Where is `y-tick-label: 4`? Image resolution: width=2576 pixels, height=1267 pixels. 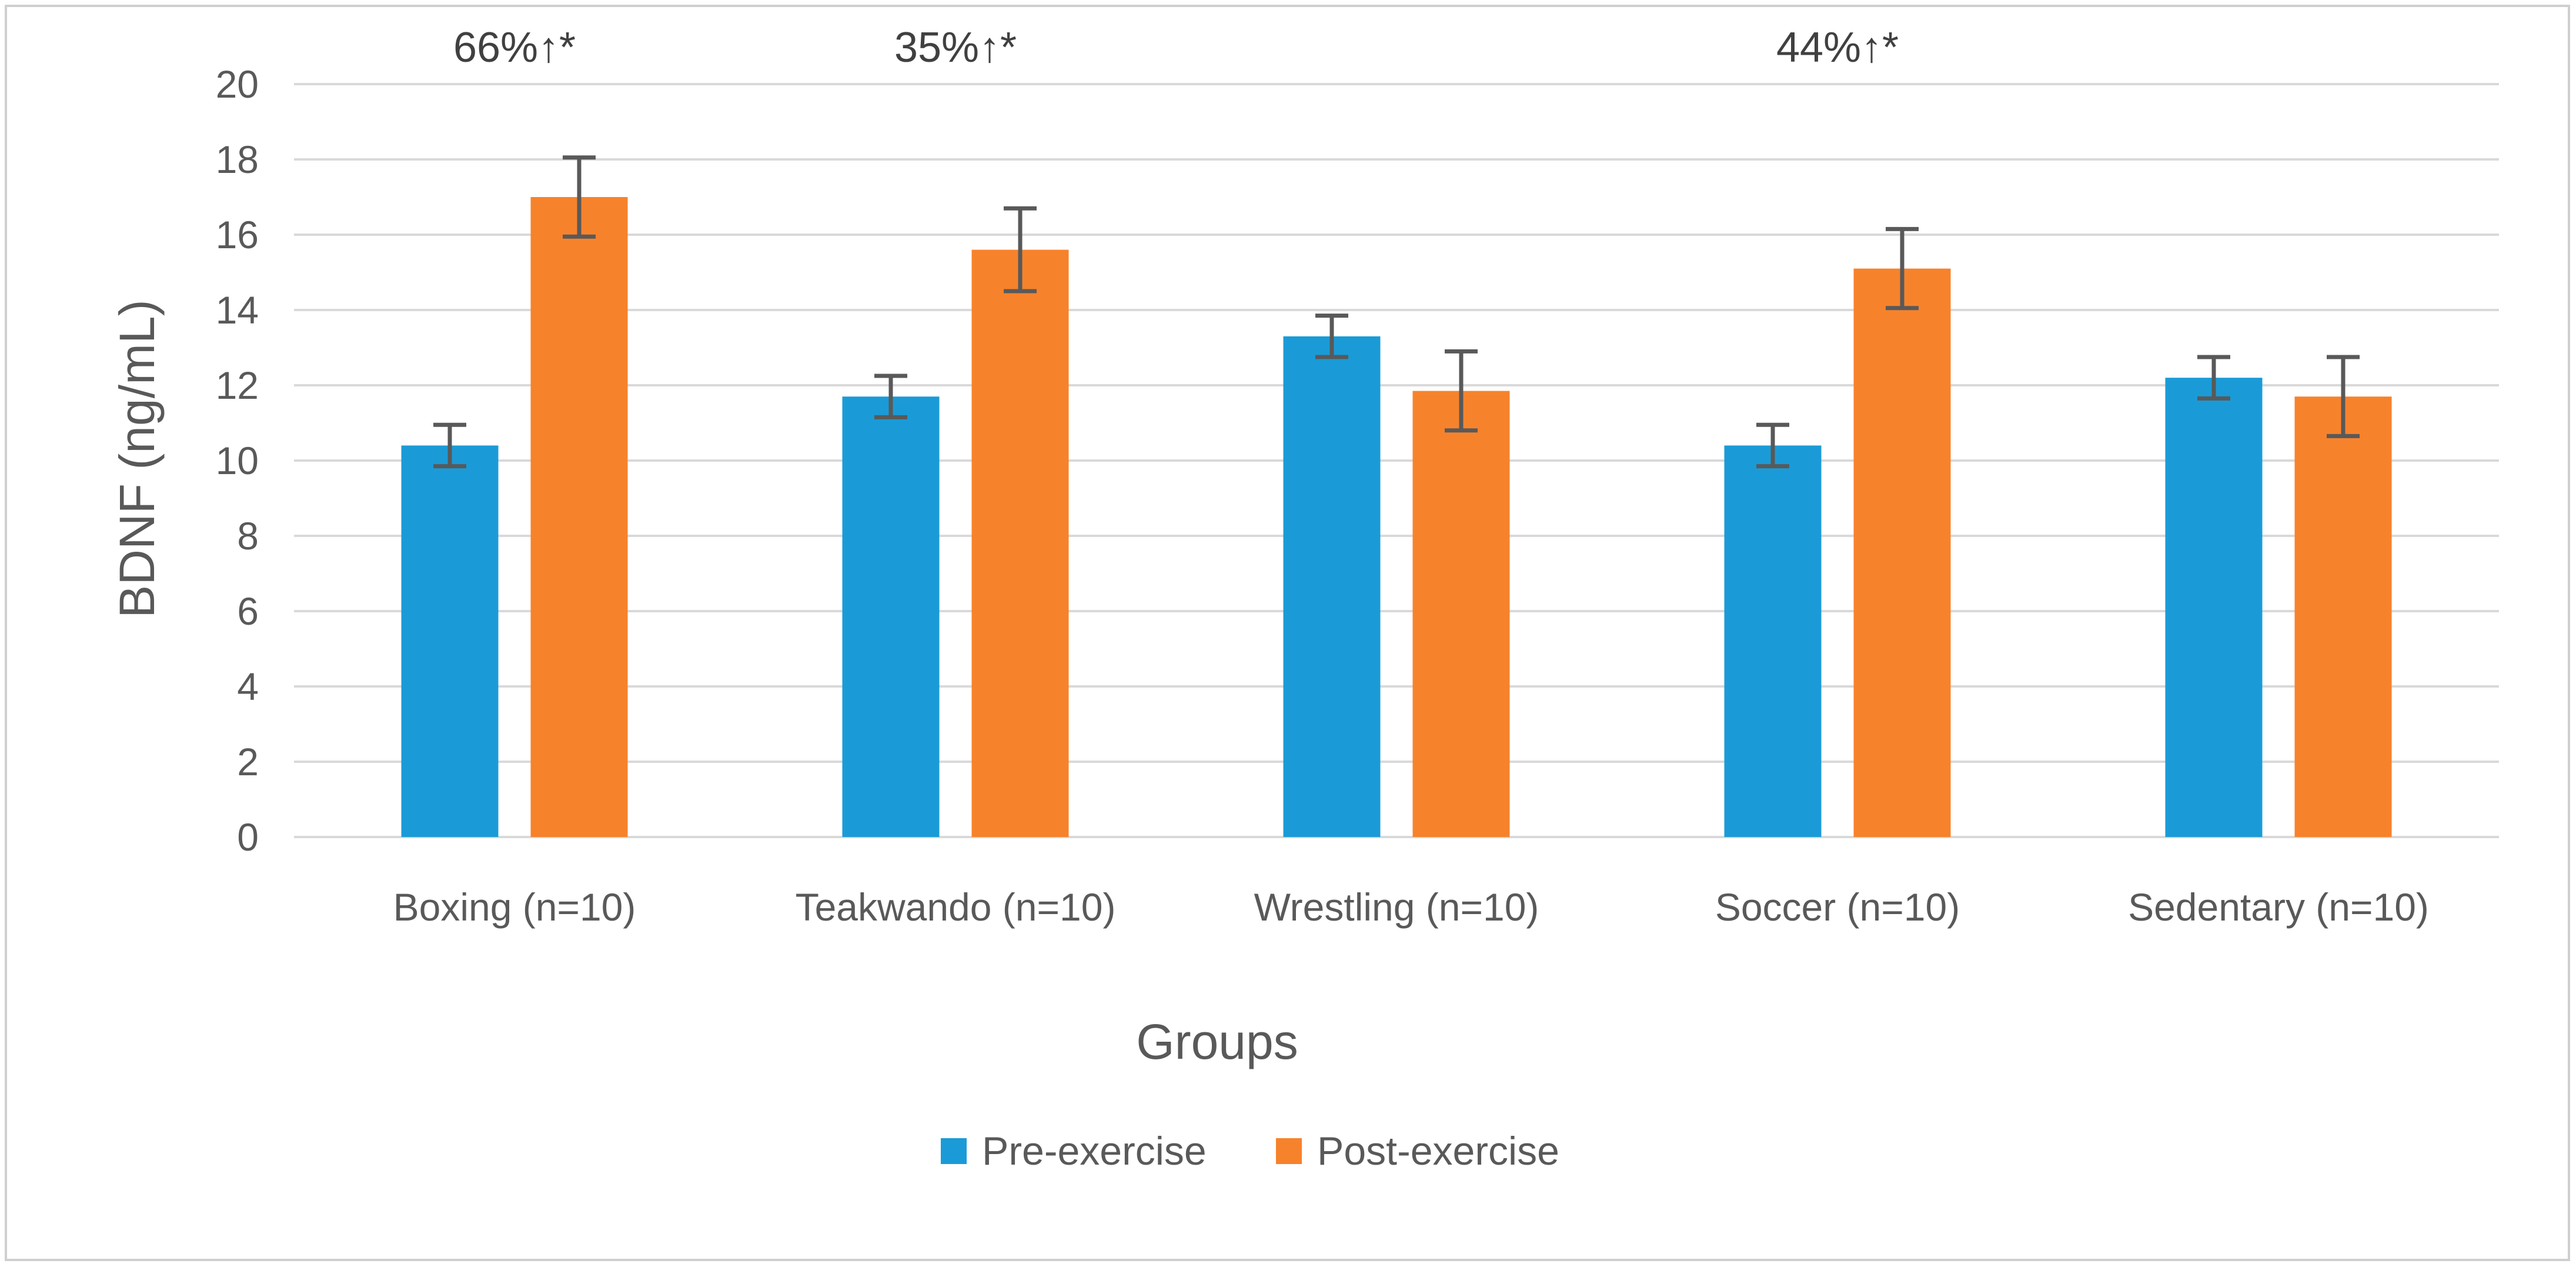
y-tick-label: 4 is located at coordinates (248, 686).